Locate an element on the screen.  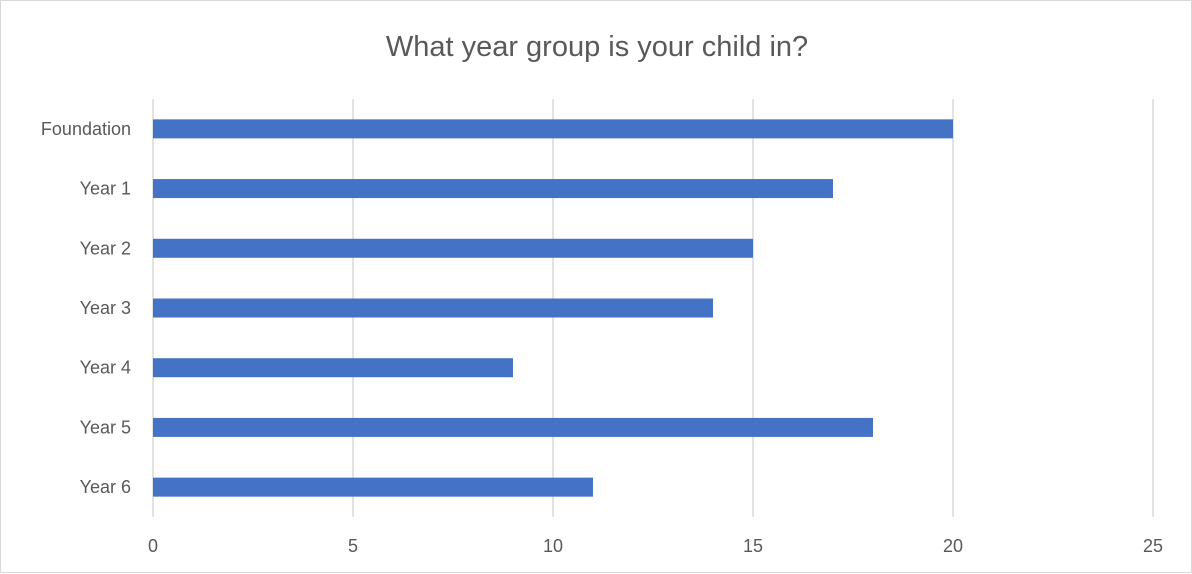
category-label: Year 5 is located at coordinates (105, 427).